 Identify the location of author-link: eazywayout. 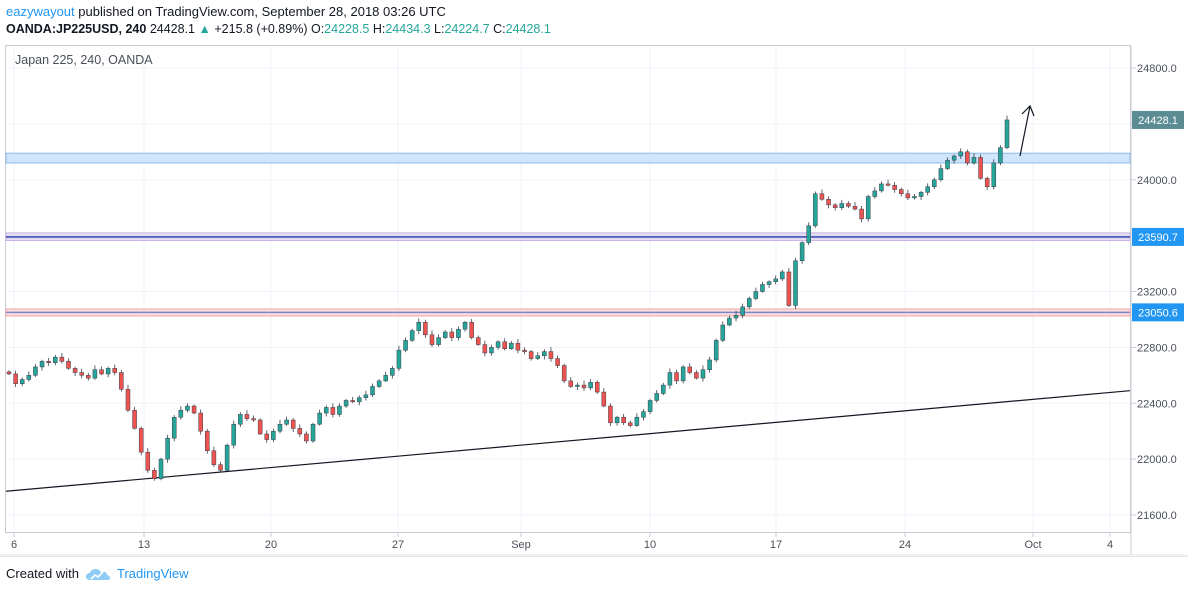
(40, 11).